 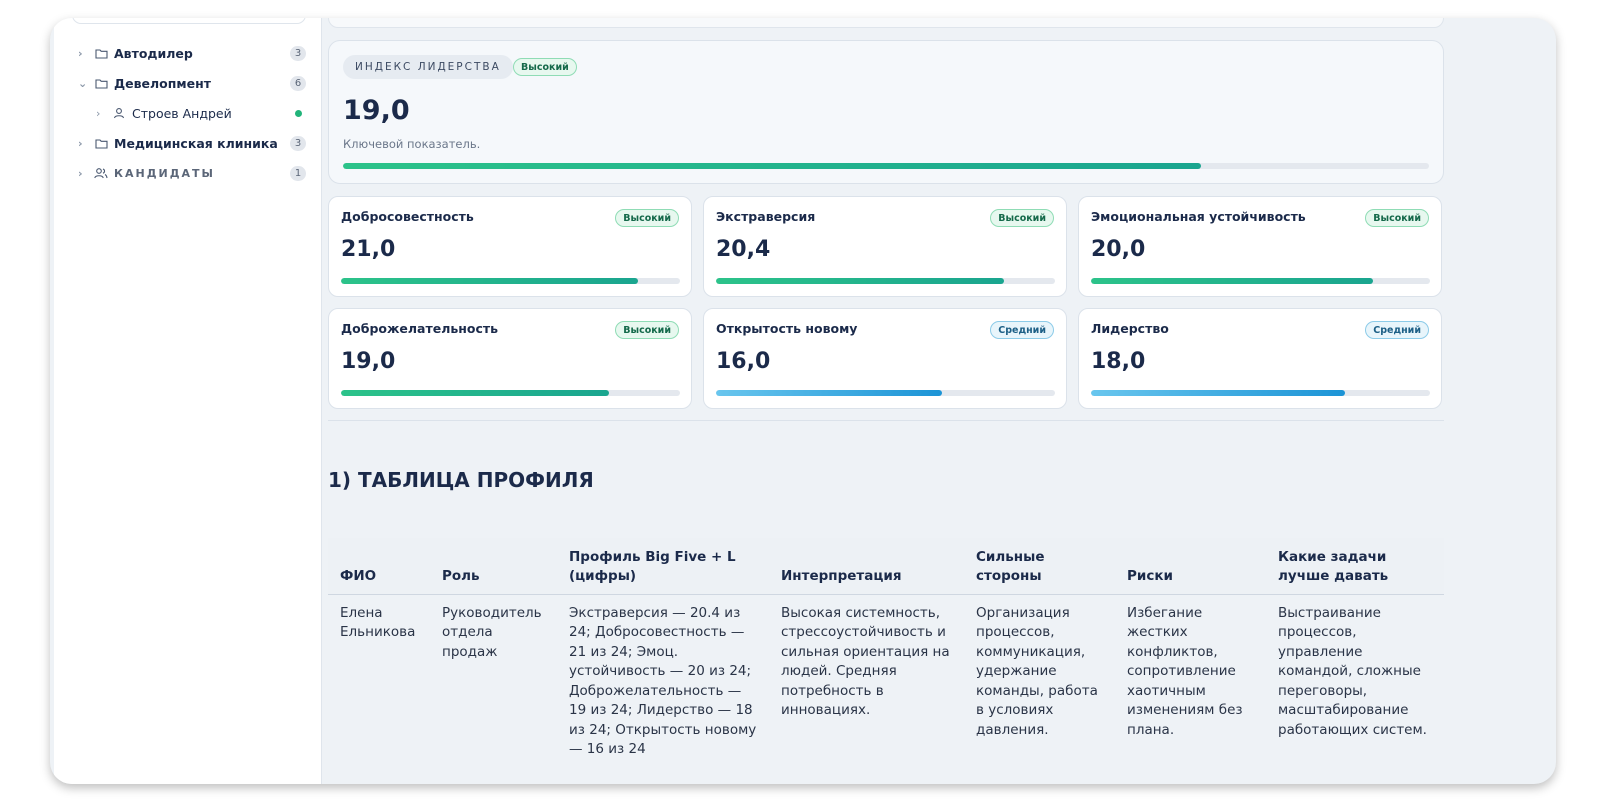 What do you see at coordinates (428, 67) in the screenshot?
I see `leadership-index-tag: ИНДЕКС ЛИДЕРСТВА` at bounding box center [428, 67].